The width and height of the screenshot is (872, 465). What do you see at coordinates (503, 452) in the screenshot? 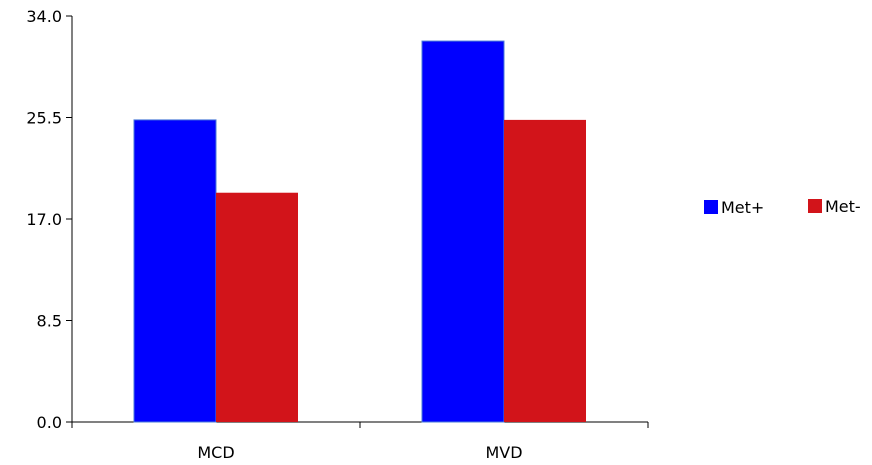
I see `x-tick-label: MVD` at bounding box center [503, 452].